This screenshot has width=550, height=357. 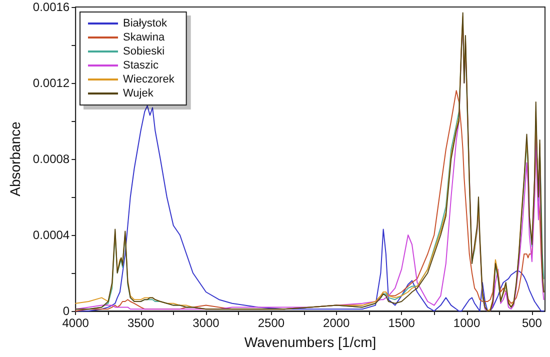 What do you see at coordinates (51, 235) in the screenshot?
I see `y-tick-label: 0.0004` at bounding box center [51, 235].